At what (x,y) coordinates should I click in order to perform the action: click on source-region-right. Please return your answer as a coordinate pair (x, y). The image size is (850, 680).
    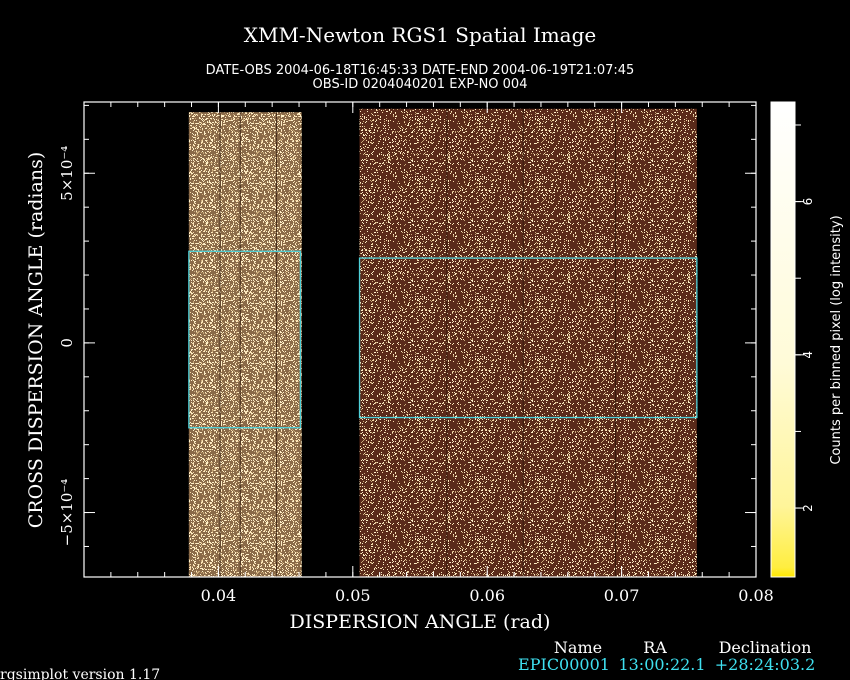
    Looking at the image, I should click on (528, 338).